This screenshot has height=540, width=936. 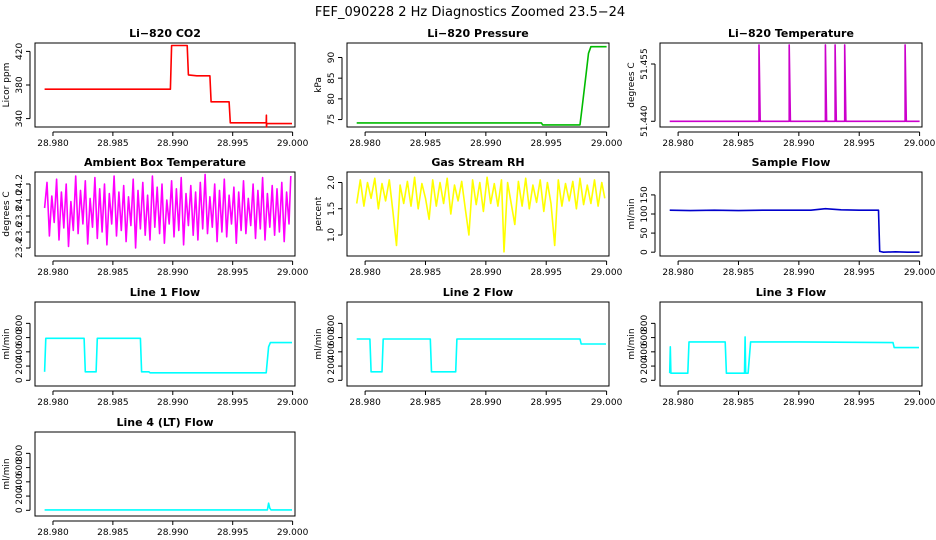 What do you see at coordinates (53, 144) in the screenshot?
I see `chart-1-x-tick-label: 28.980` at bounding box center [53, 144].